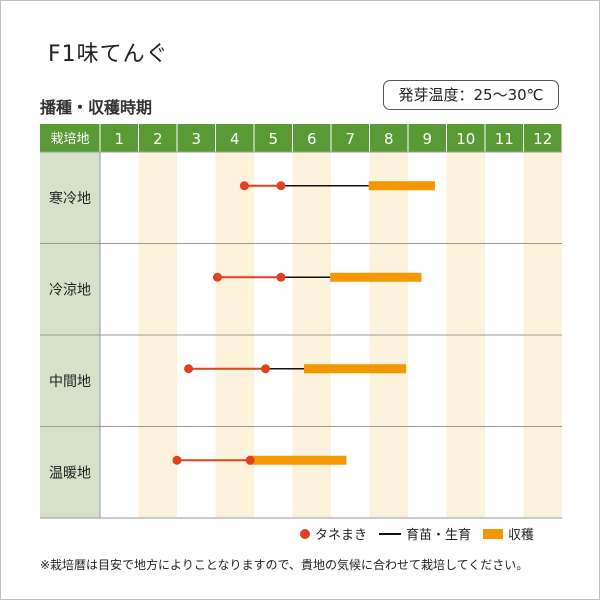 The height and width of the screenshot is (600, 600). Describe the element at coordinates (312, 139) in the screenshot. I see `month-label: 6` at that location.